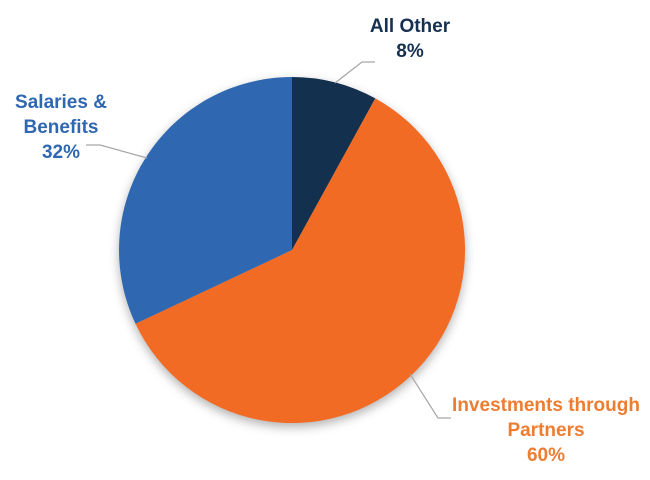 This screenshot has height=480, width=650. What do you see at coordinates (430, 396) in the screenshot?
I see `leader-line-investments-partners` at bounding box center [430, 396].